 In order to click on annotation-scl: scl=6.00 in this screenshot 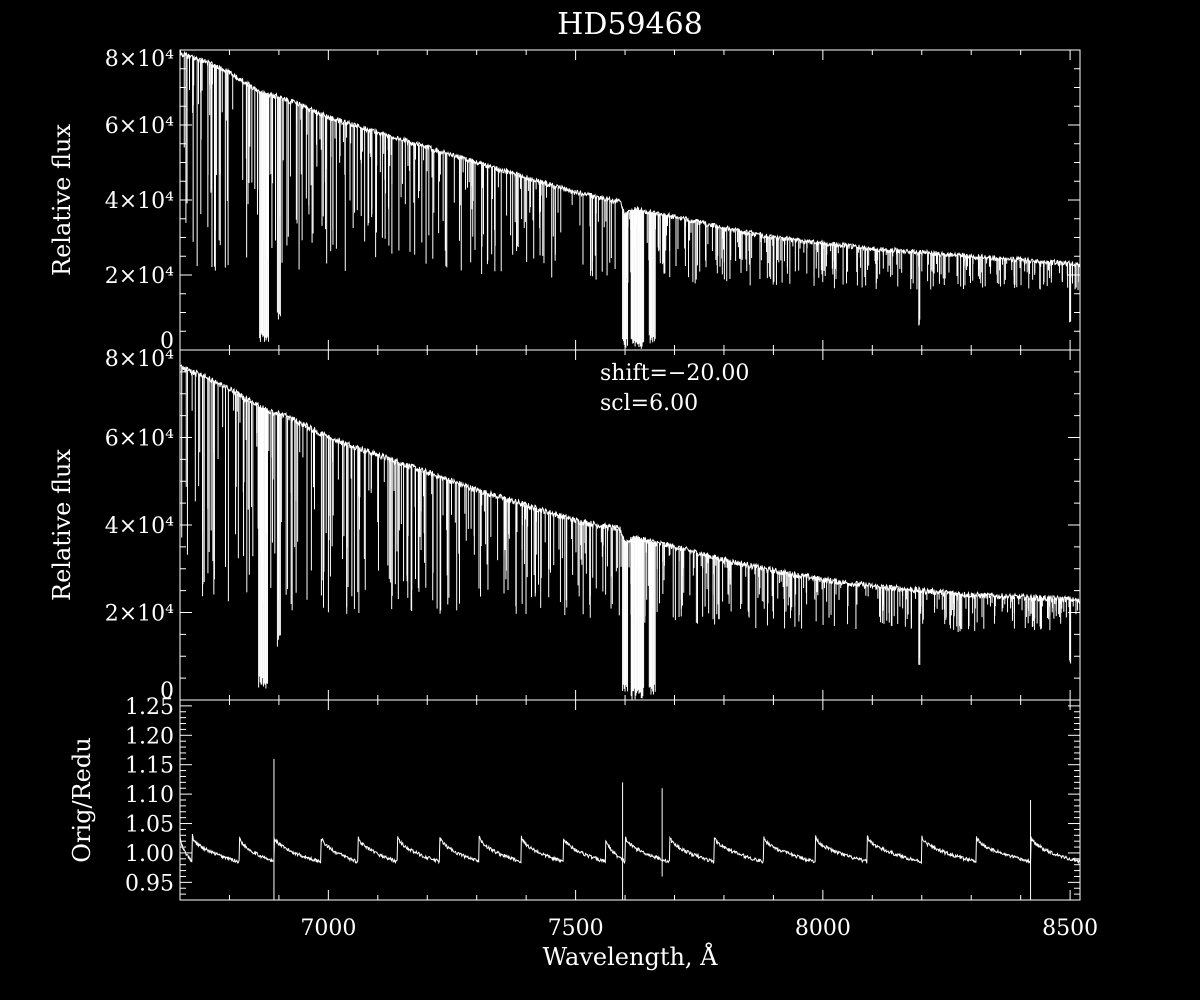, I will do `click(649, 403)`.